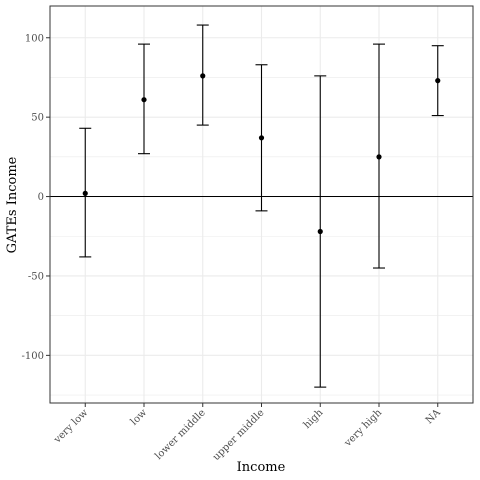  I want to click on x-tick-label: upper middle, so click(239, 435).